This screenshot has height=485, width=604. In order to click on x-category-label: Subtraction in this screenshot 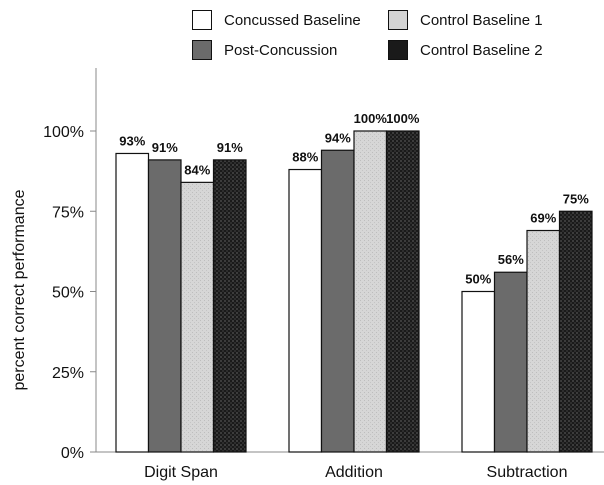, I will do `click(527, 472)`.